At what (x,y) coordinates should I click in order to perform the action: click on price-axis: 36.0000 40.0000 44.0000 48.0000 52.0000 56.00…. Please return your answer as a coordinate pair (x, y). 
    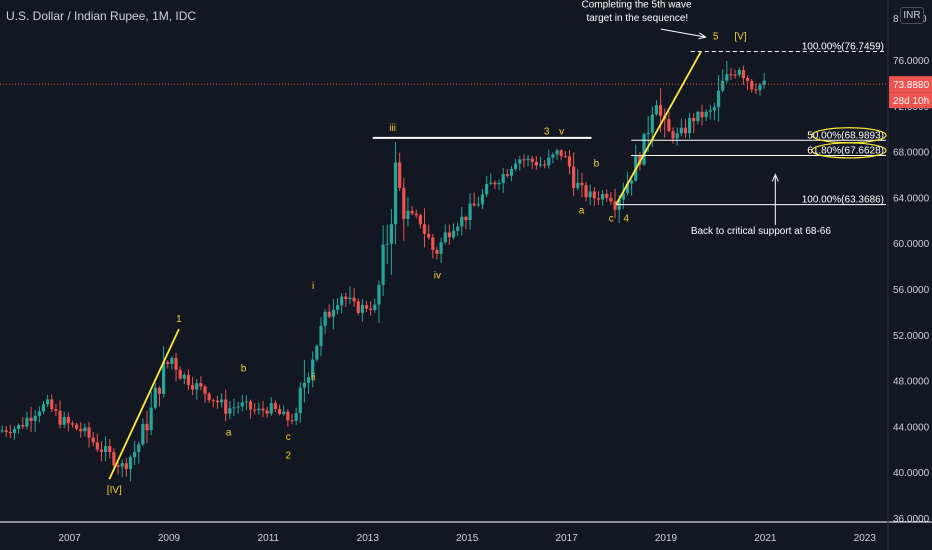
    Looking at the image, I should click on (910, 275).